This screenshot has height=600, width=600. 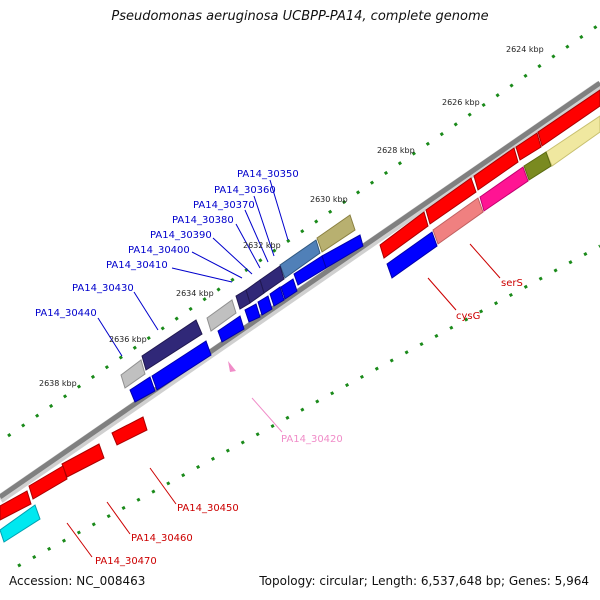 What do you see at coordinates (137, 265) in the screenshot?
I see `gene-label: PA14_30410` at bounding box center [137, 265].